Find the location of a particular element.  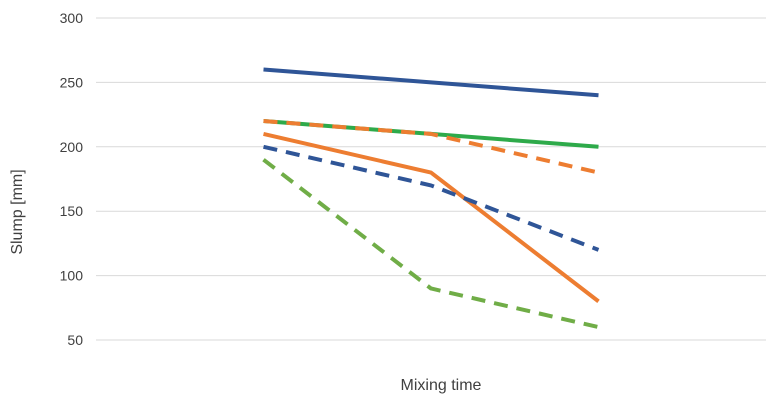

x-axis-title: Mixing time is located at coordinates (441, 385).